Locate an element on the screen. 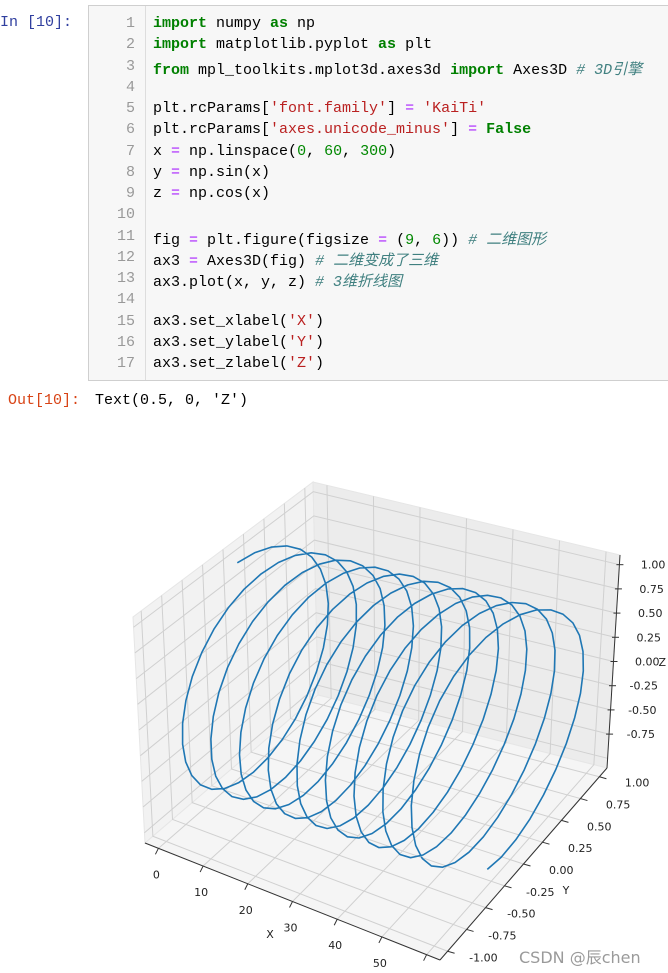 This screenshot has width=668, height=973. line-number: 2 is located at coordinates (130, 45).